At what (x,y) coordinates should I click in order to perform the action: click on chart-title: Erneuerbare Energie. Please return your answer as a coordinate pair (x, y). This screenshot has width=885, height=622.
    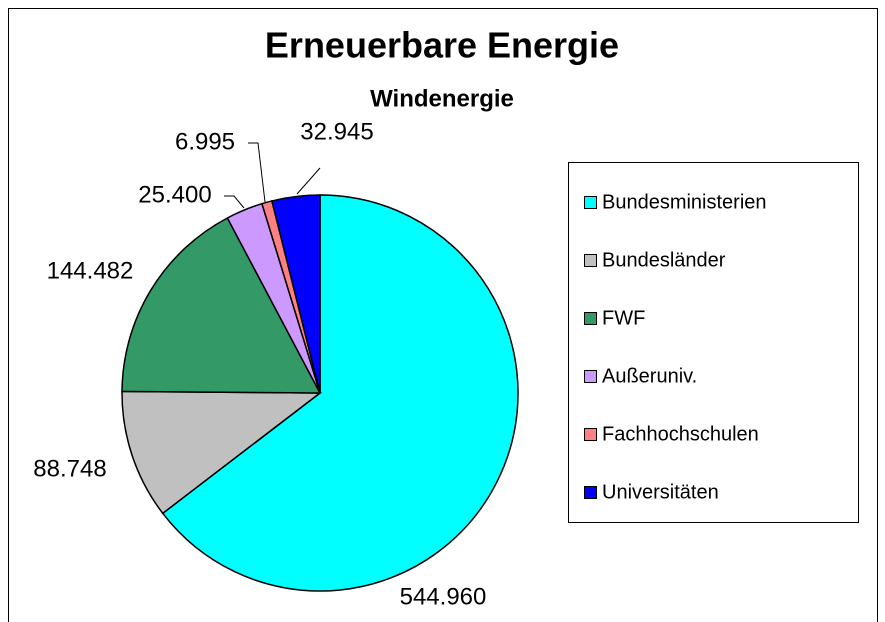
    Looking at the image, I should click on (442, 45).